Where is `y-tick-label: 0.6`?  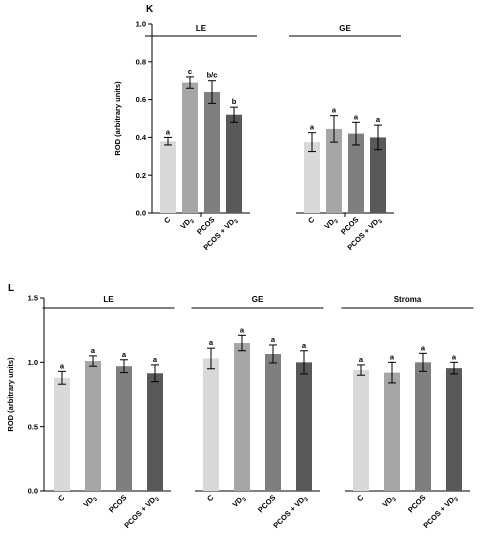 y-tick-label: 0.6 is located at coordinates (141, 99).